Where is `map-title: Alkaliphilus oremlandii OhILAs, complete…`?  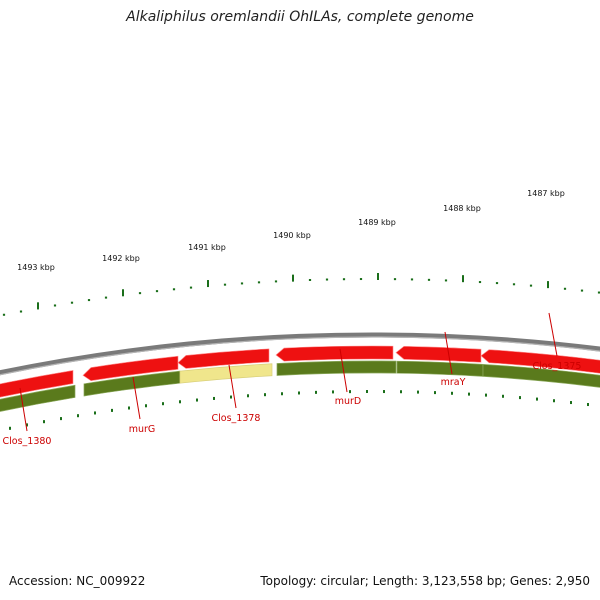 map-title: Alkaliphilus oremlandii OhILAs, complete… is located at coordinates (300, 17).